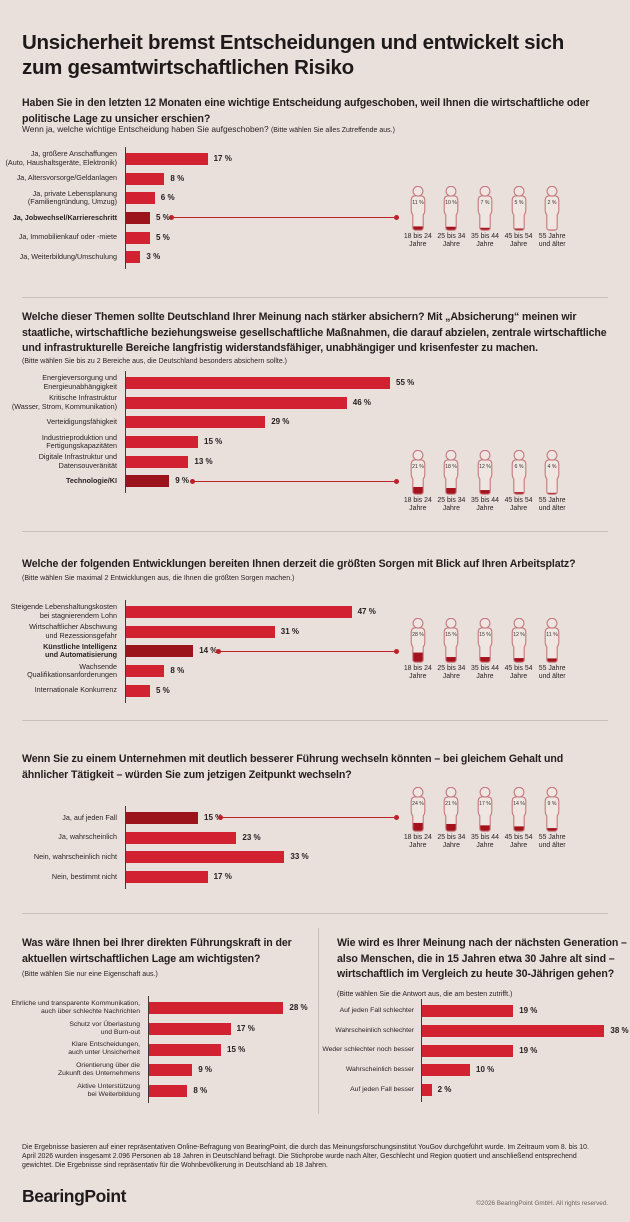 The height and width of the screenshot is (1222, 630). Describe the element at coordinates (451, 203) in the screenshot. I see `svg-text: 10 %` at that location.